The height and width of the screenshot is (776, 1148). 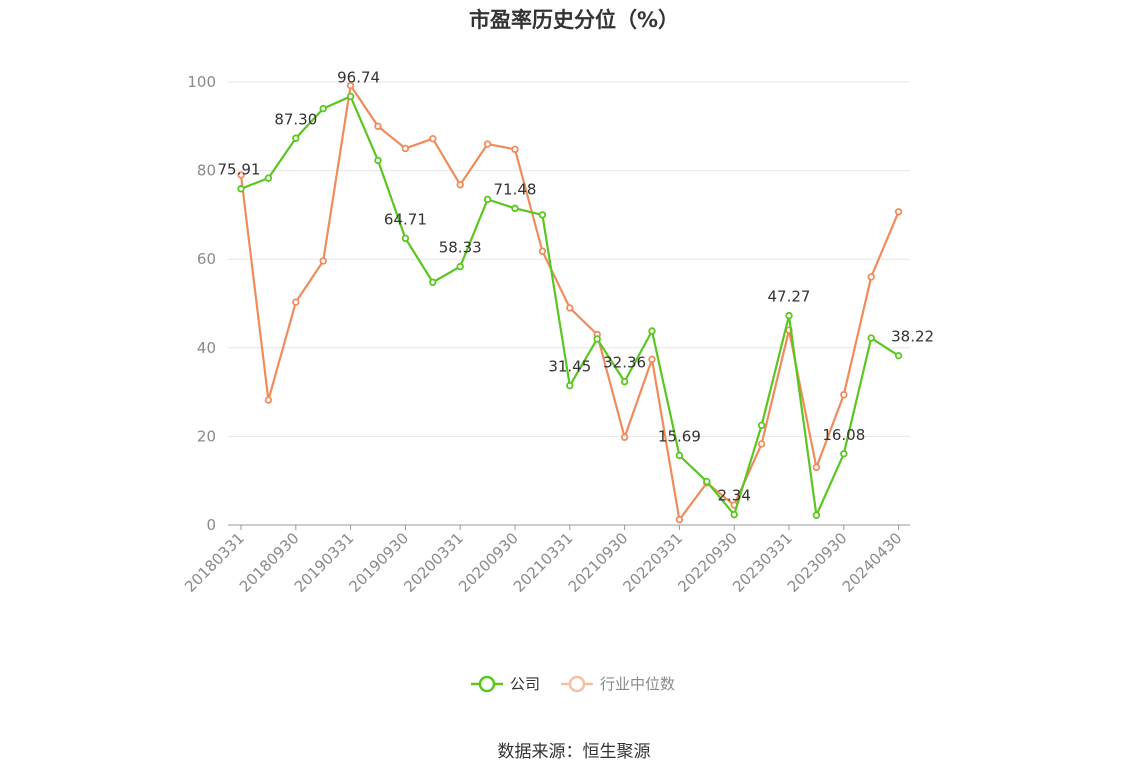 What do you see at coordinates (358, 77) in the screenshot?
I see `data-label: 96.74` at bounding box center [358, 77].